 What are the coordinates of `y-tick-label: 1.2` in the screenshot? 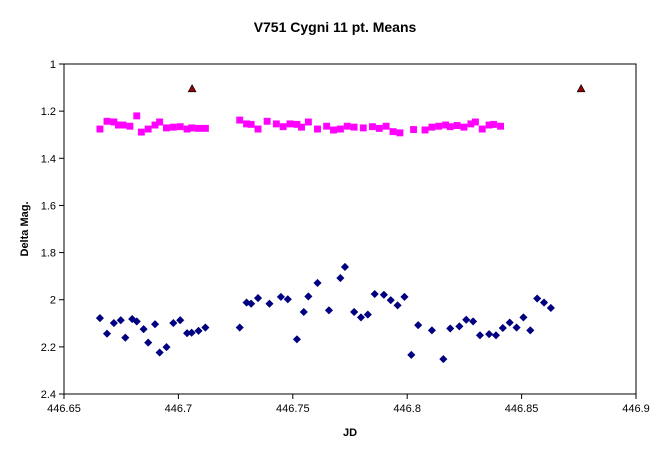 It's located at (48, 112).